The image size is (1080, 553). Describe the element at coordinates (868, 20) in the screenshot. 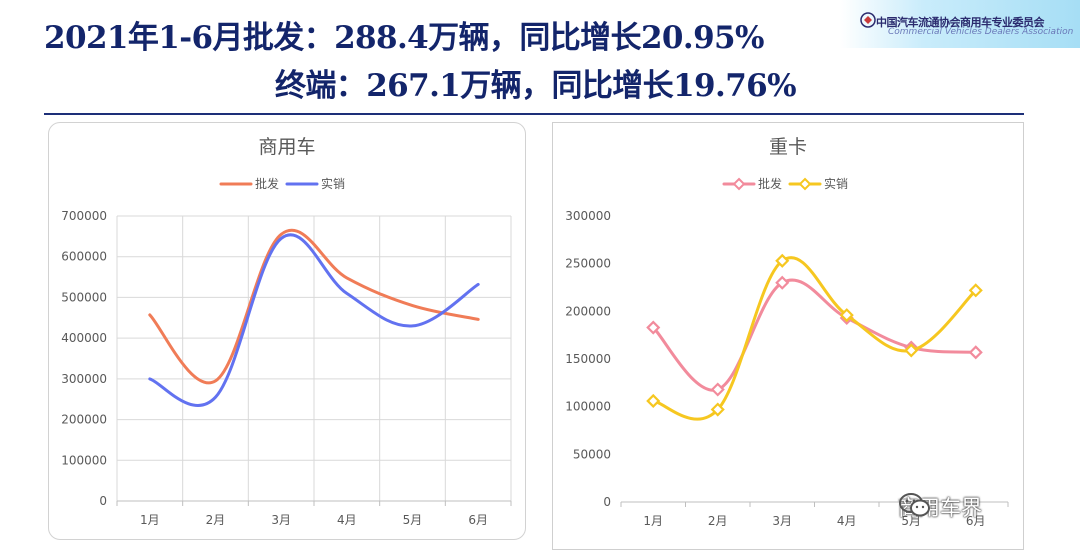

I see `association-logo-icon` at that location.